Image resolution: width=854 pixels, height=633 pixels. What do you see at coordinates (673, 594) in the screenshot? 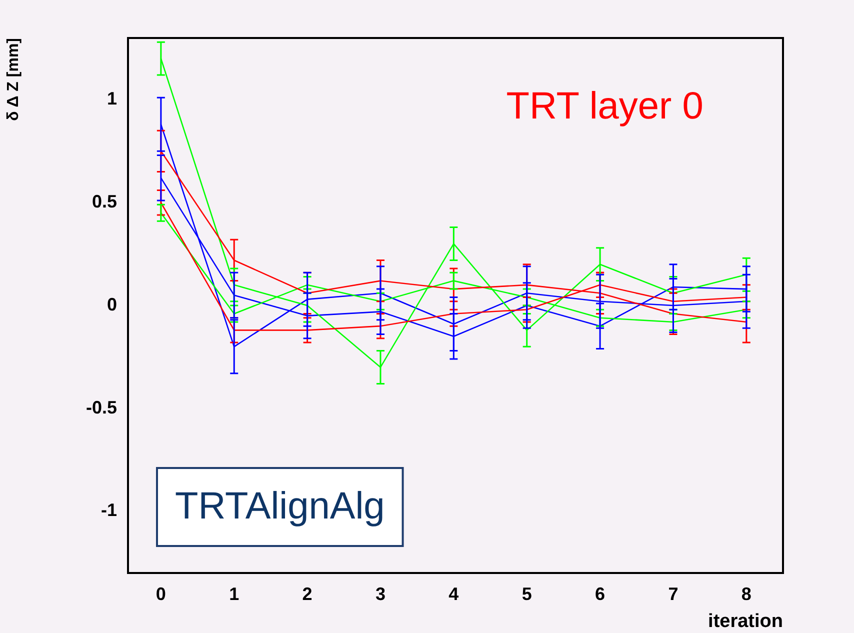
I see `x-tick-label: 7` at bounding box center [673, 594].